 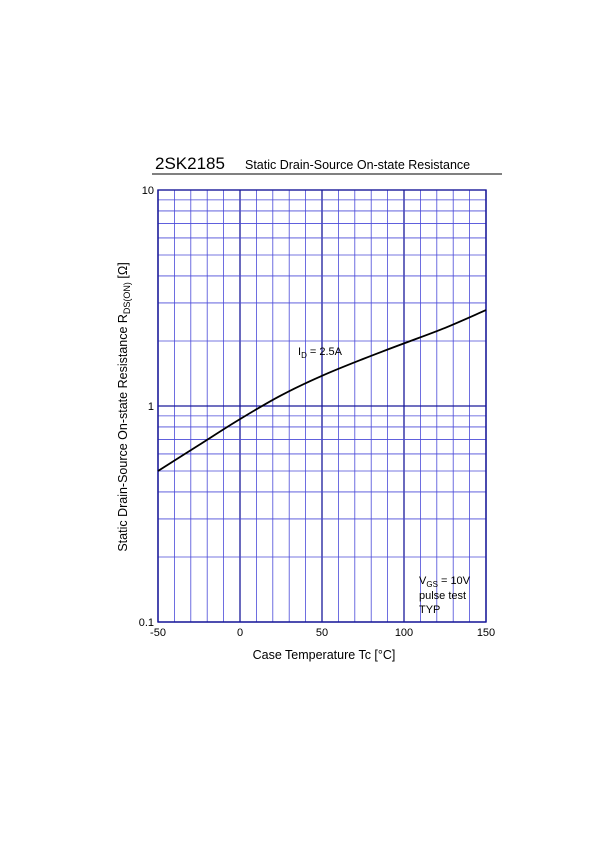 I want to click on y-tick-labels: 0.1 1 10, so click(x=146, y=407).